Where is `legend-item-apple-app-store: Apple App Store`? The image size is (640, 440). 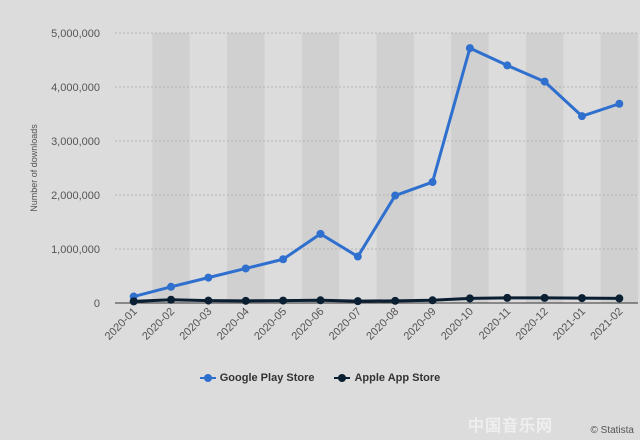
legend-item-apple-app-store: Apple App Store is located at coordinates (387, 378).